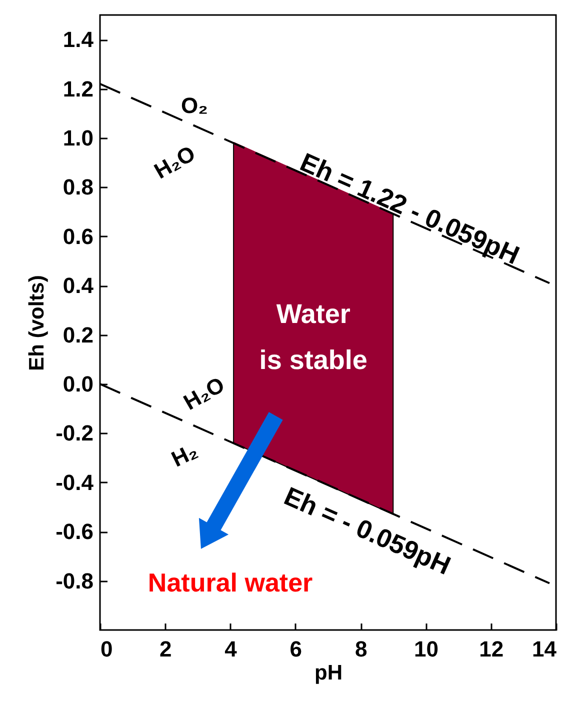 The image size is (581, 706). I want to click on y-axis-title: Eh (volts), so click(37, 323).